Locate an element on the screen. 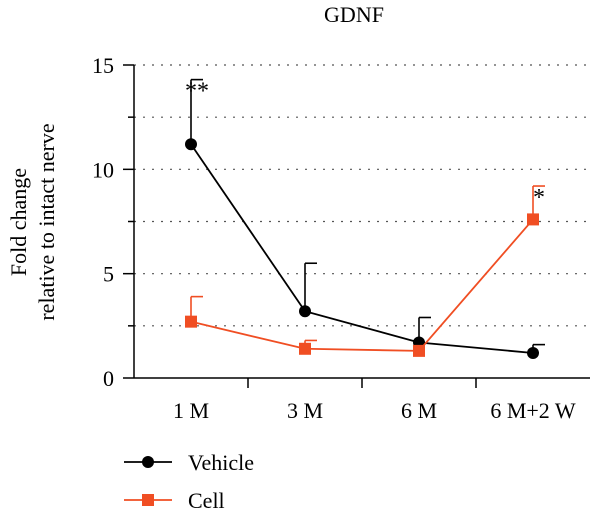  legend: Vehicle Cell is located at coordinates (189, 481).